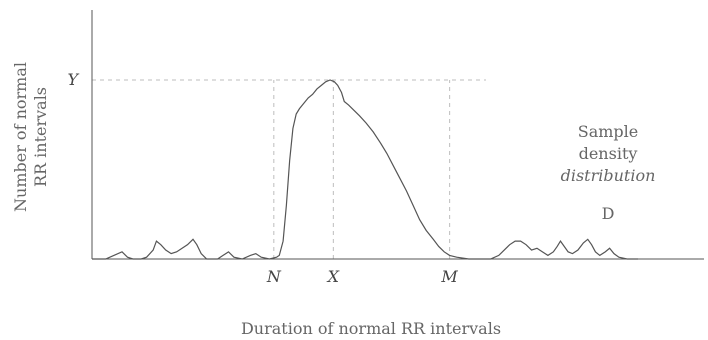  What do you see at coordinates (449, 276) in the screenshot?
I see `x-tick-label-m: M` at bounding box center [449, 276].